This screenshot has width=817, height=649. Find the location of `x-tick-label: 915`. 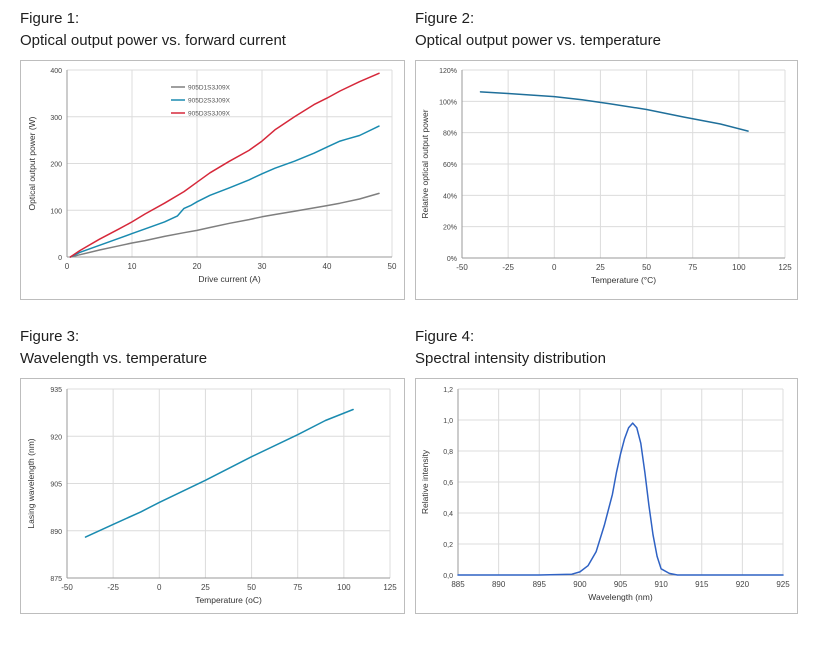

x-tick-label: 915 is located at coordinates (702, 584).